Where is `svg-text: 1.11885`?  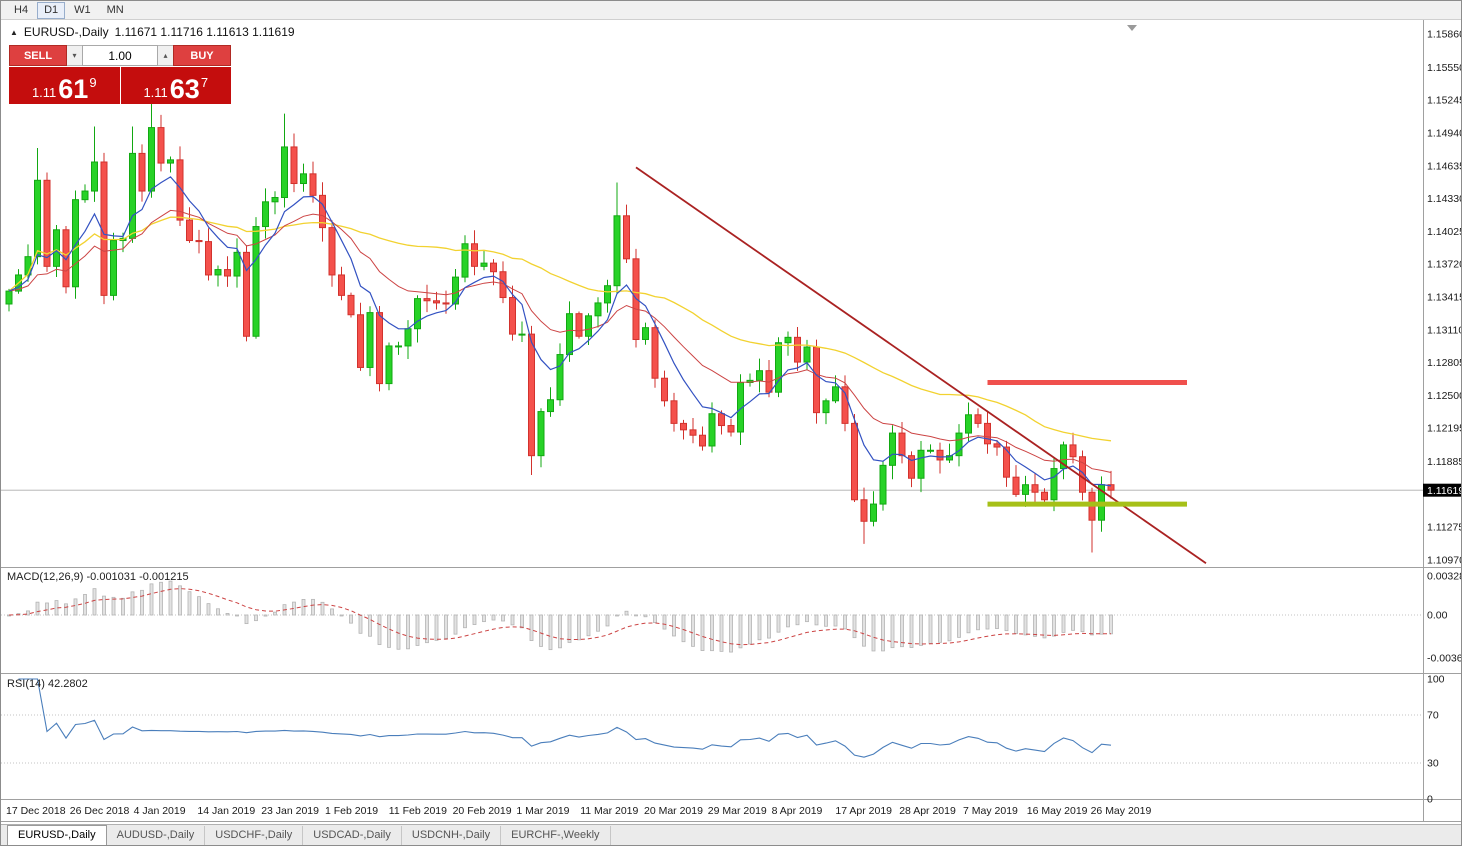 svg-text: 1.11885 is located at coordinates (1444, 462).